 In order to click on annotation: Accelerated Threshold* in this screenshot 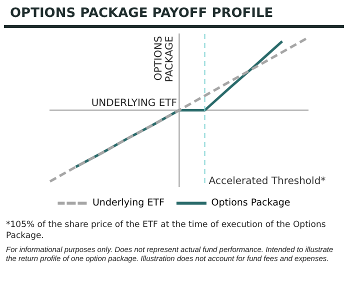, I will do `click(267, 182)`.